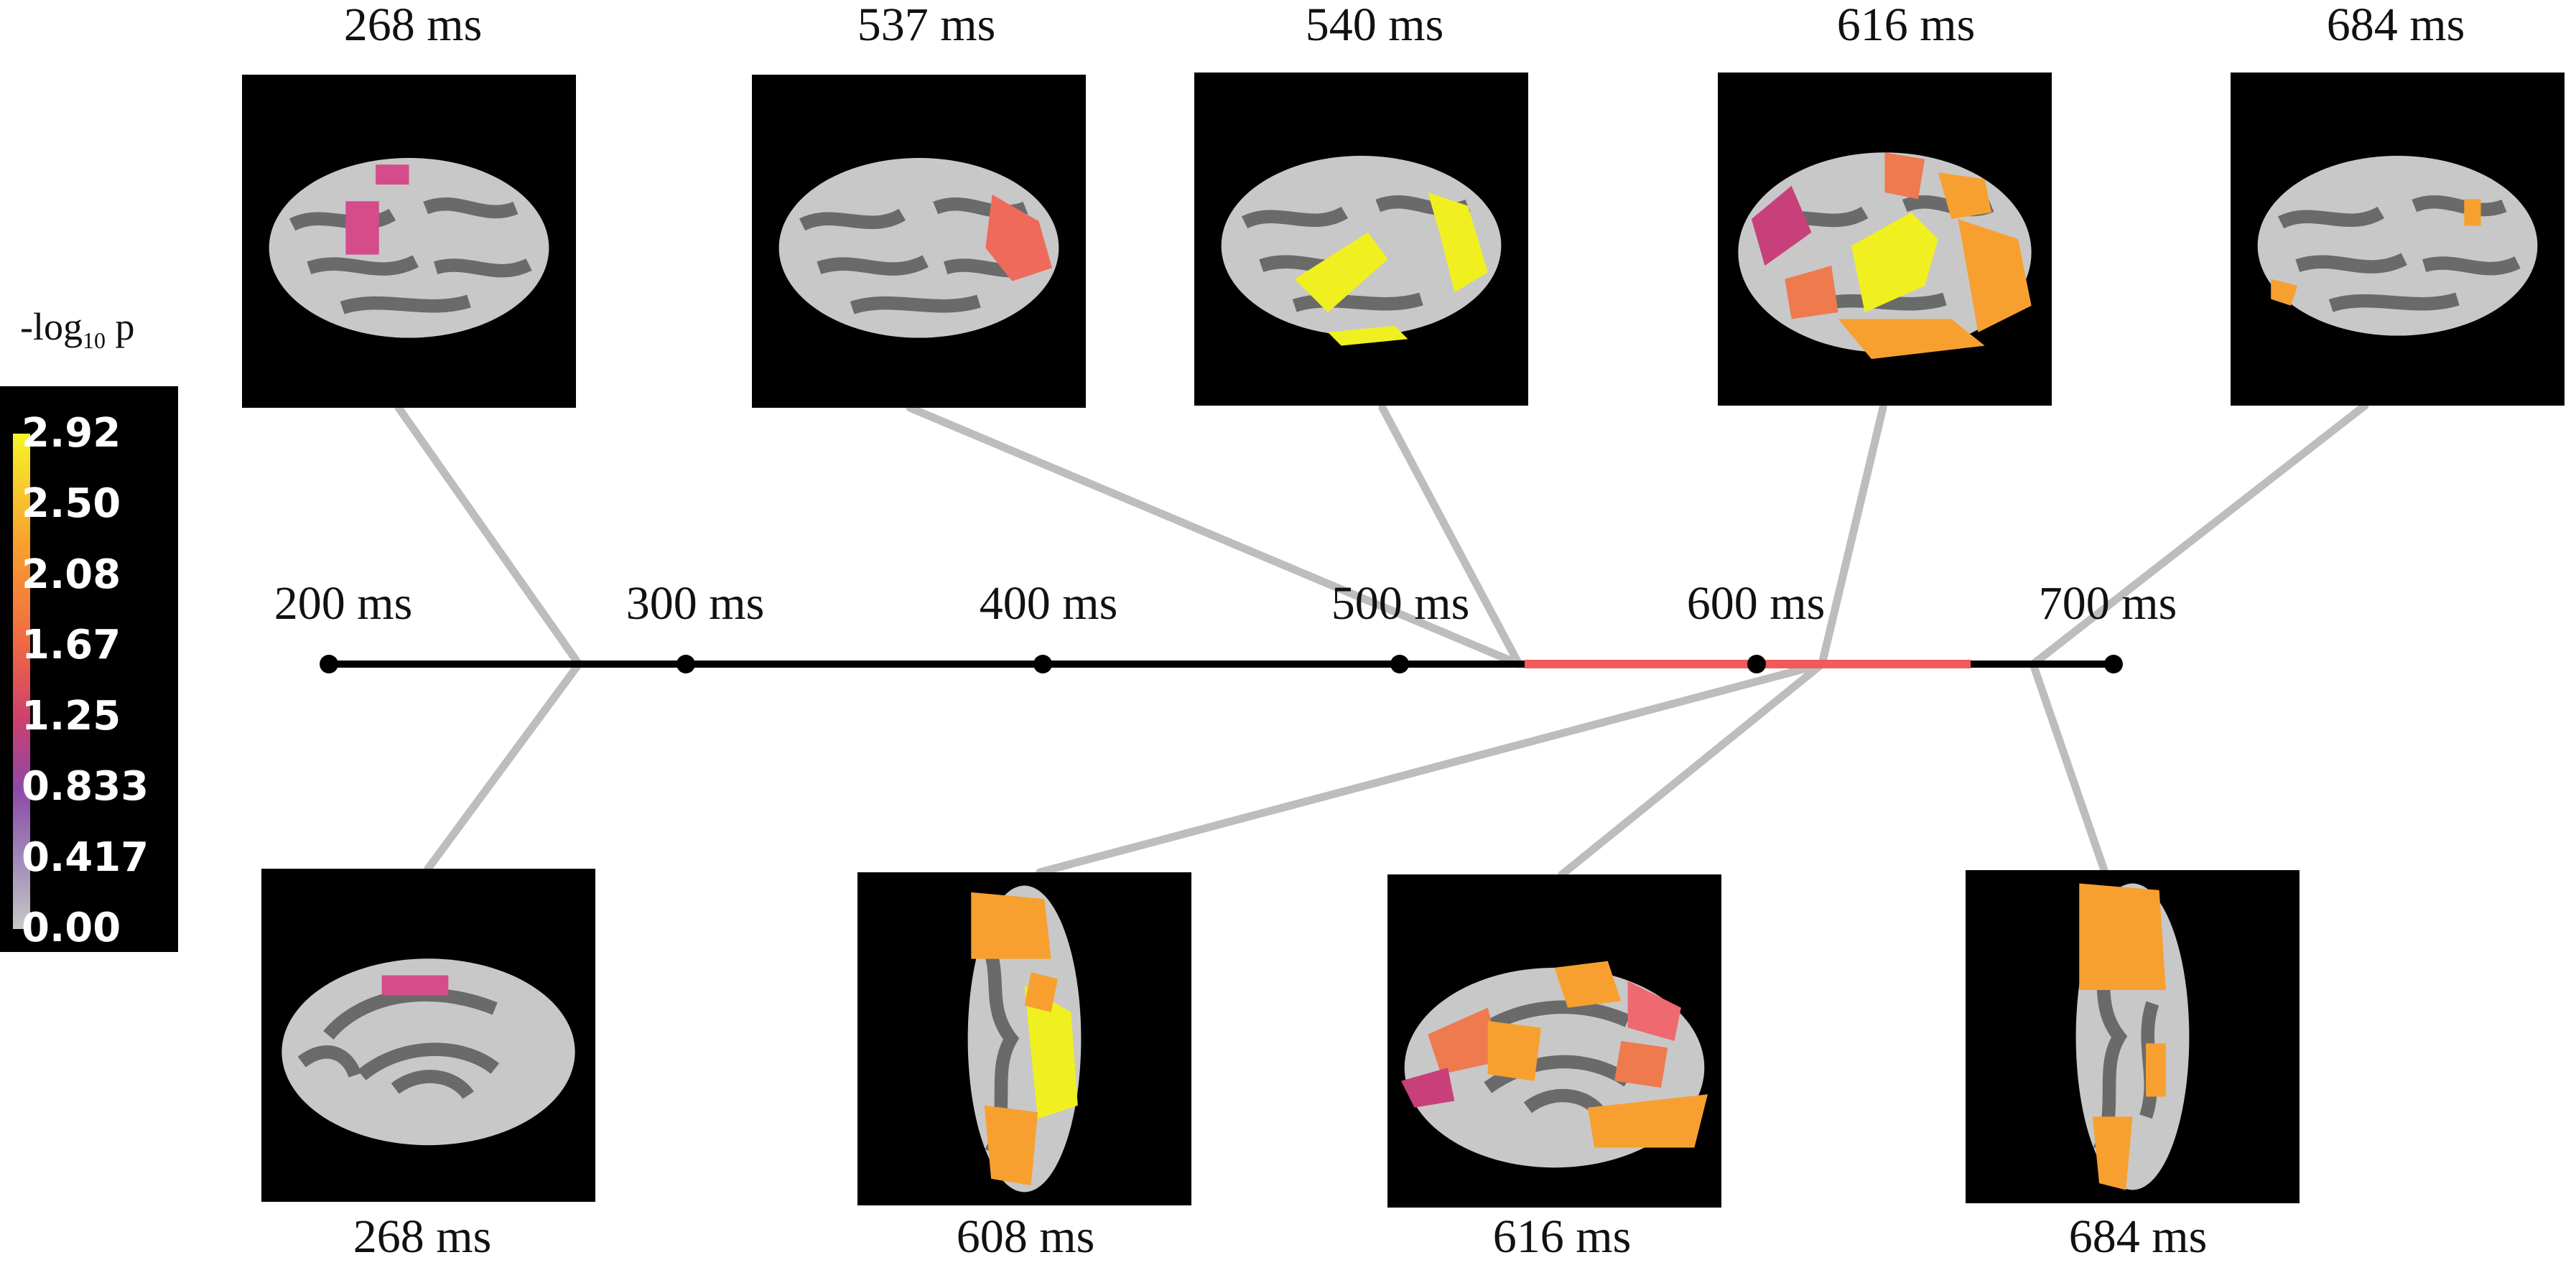  What do you see at coordinates (2107, 603) in the screenshot?
I see `timeline-label-700: 700 ms` at bounding box center [2107, 603].